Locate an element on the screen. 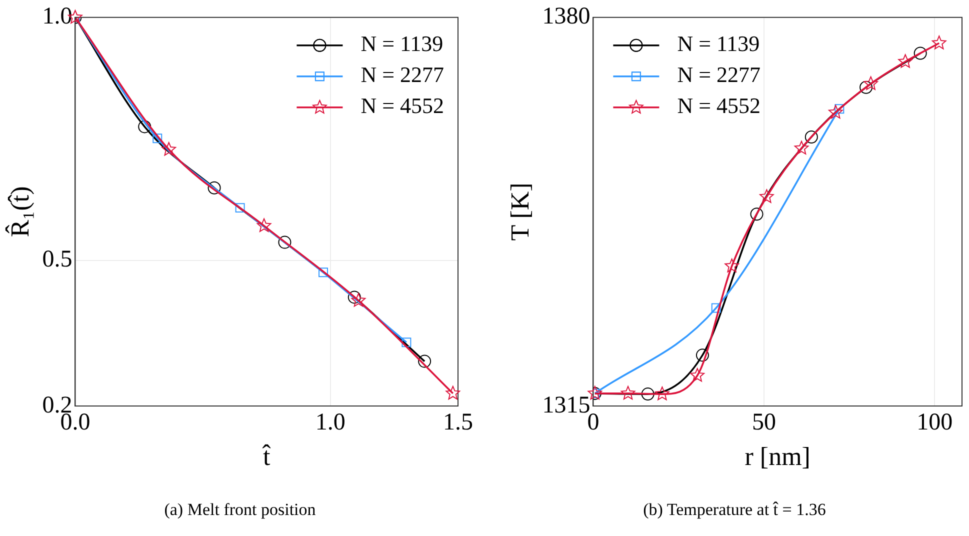 The height and width of the screenshot is (536, 969). text: (a) Melt front position is located at coordinates (240, 510).